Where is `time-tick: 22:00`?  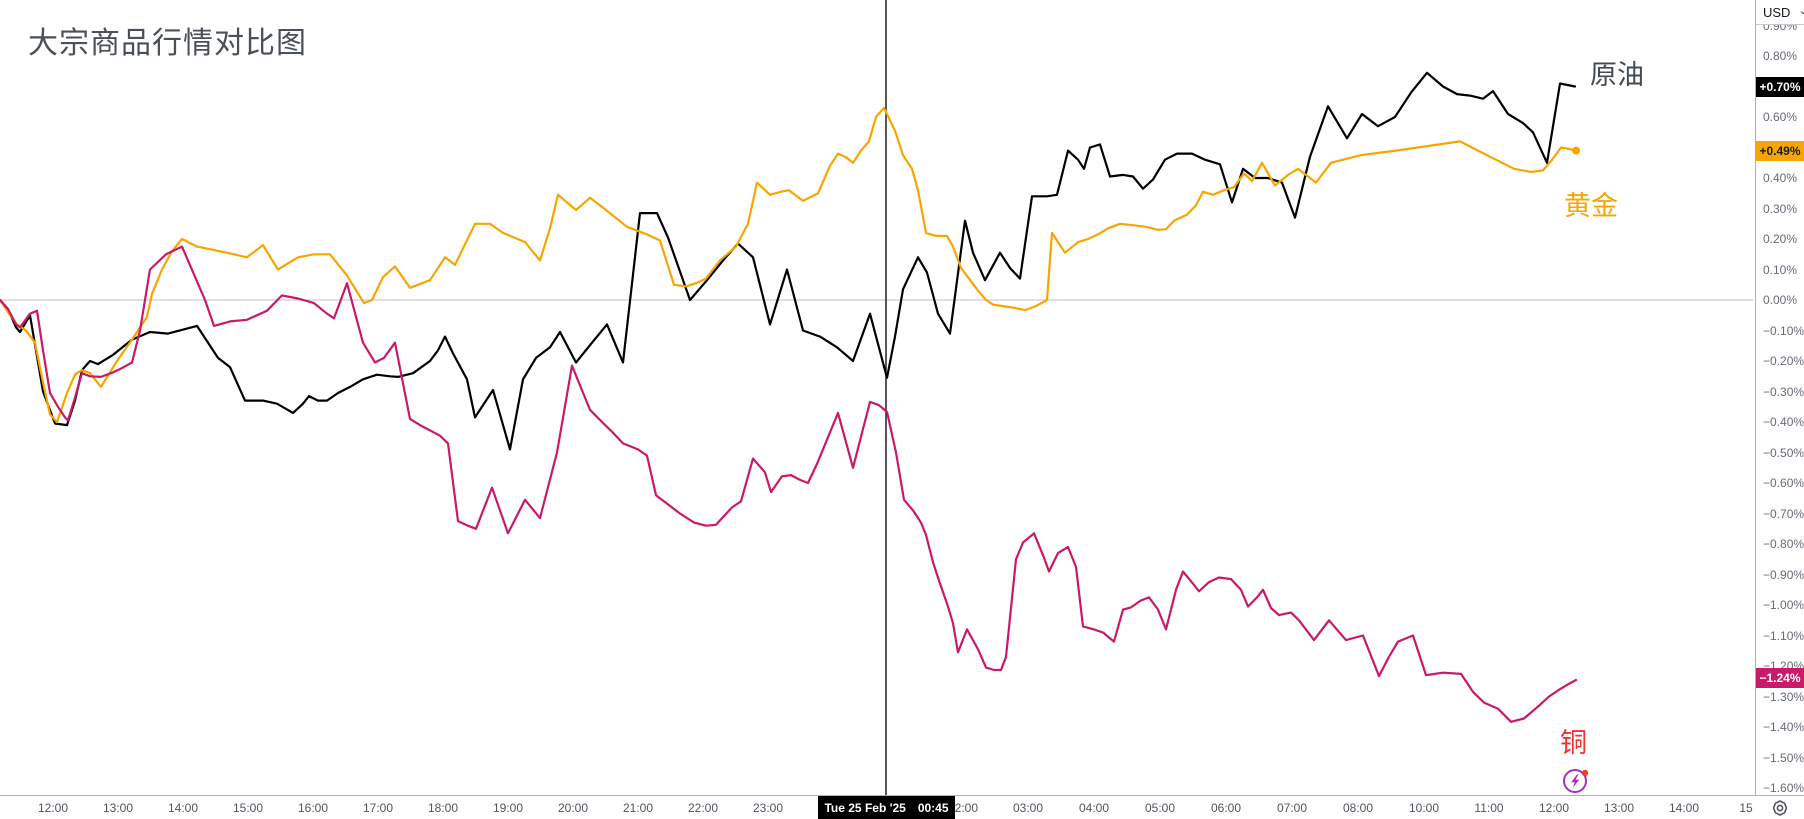
time-tick: 22:00 is located at coordinates (703, 808).